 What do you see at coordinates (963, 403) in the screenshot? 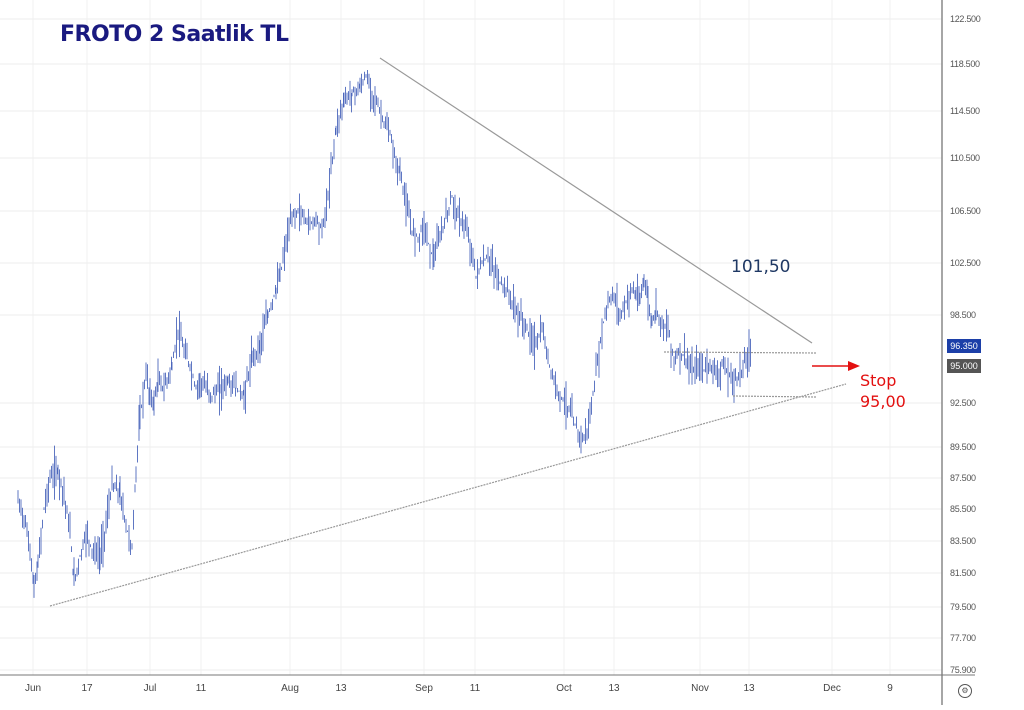
I see `y-tick-label: 92.500` at bounding box center [963, 403].